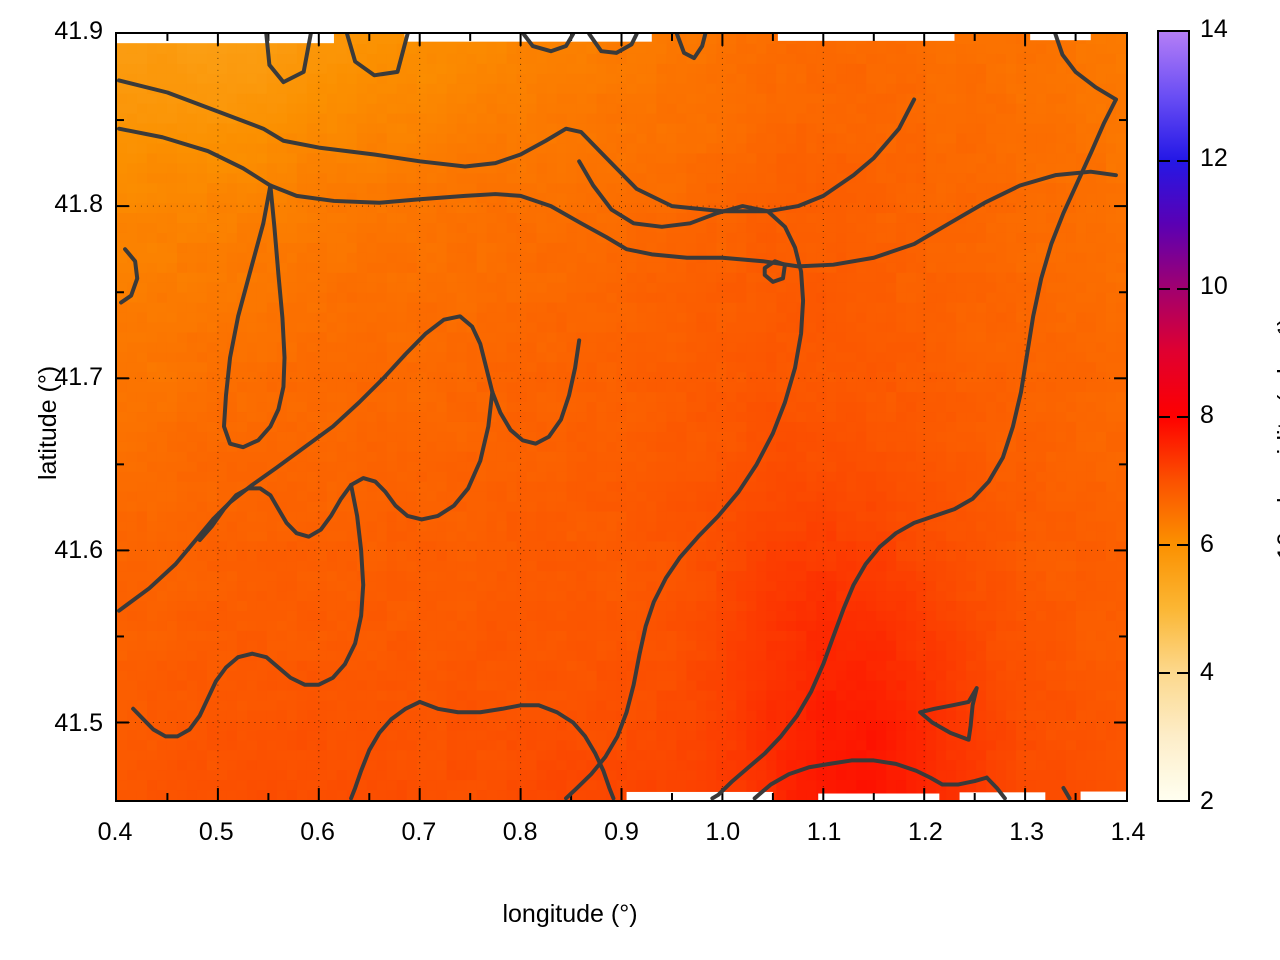 The width and height of the screenshot is (1280, 960). What do you see at coordinates (1027, 832) in the screenshot?
I see `x-tick-label: 1.3` at bounding box center [1027, 832].